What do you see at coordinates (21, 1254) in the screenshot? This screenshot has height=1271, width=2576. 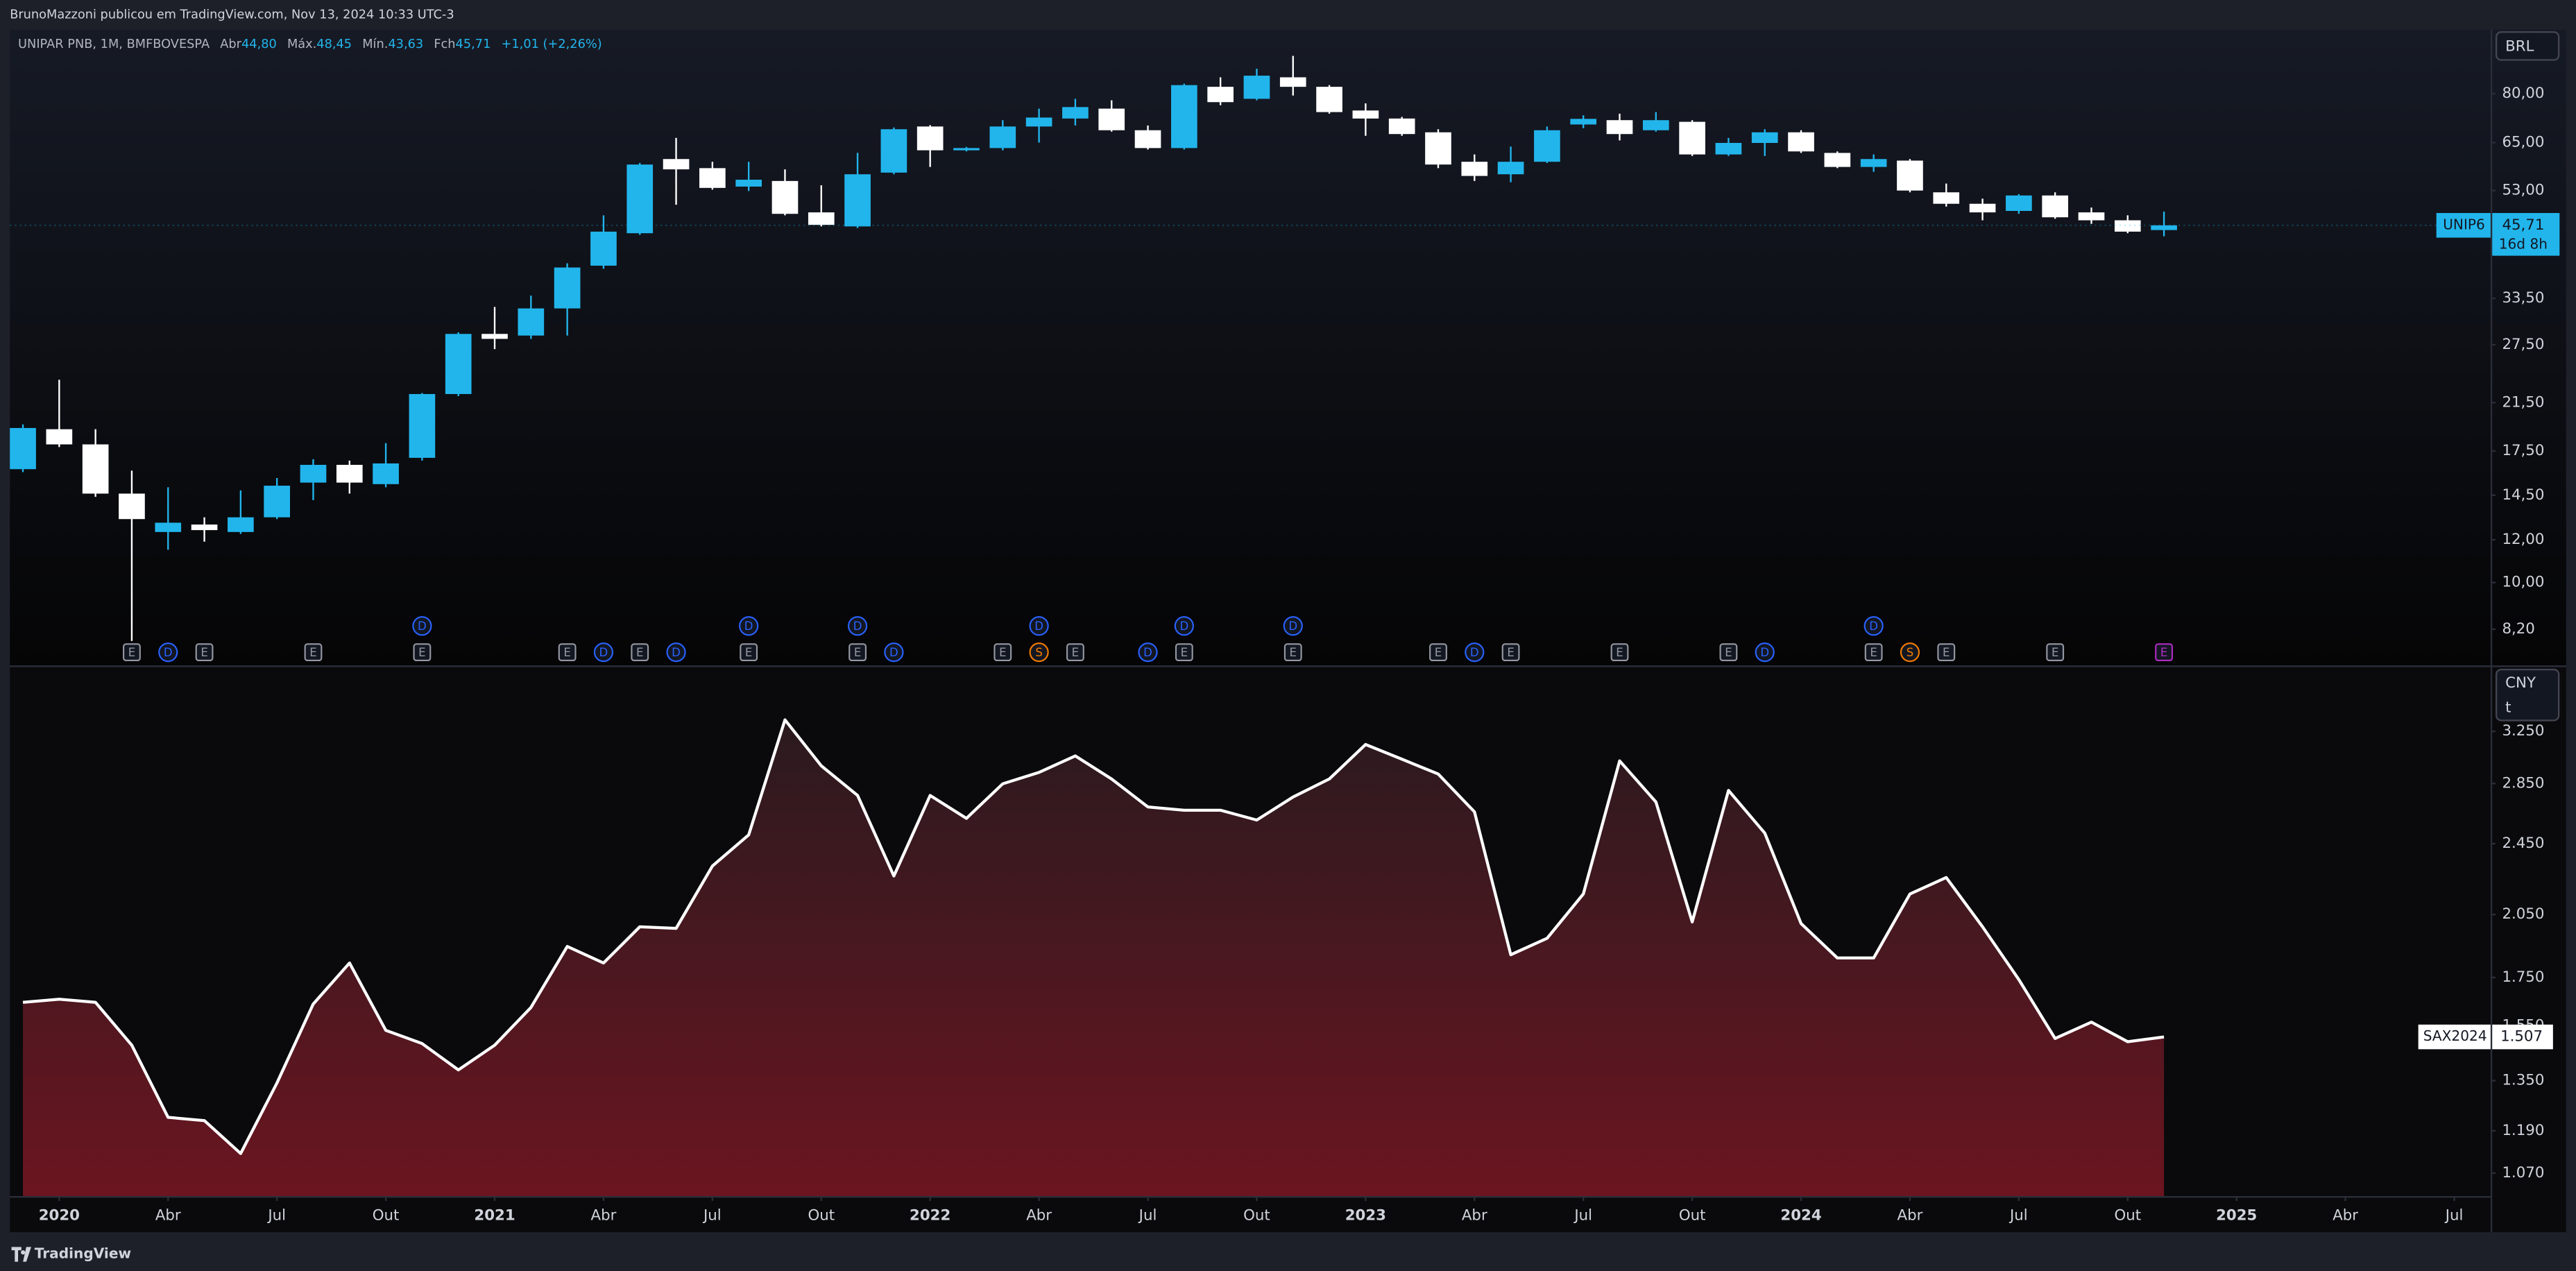 I see `logo` at bounding box center [21, 1254].